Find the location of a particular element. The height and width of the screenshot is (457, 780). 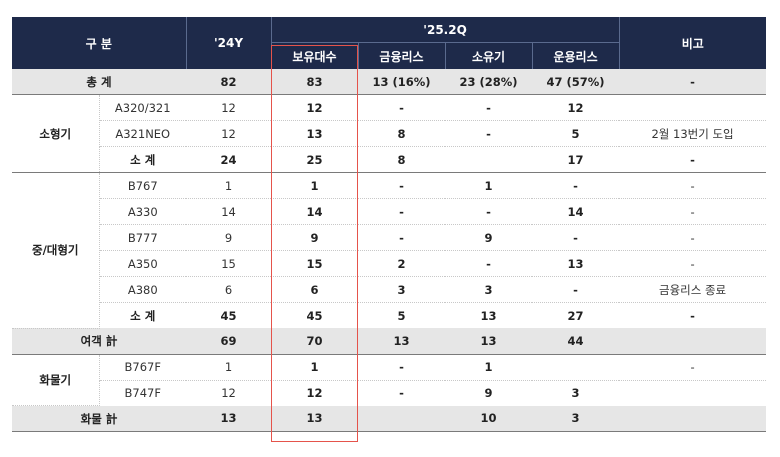

table-row: A380 6 6 3 3 - 금융리스 종료 is located at coordinates (389, 289).